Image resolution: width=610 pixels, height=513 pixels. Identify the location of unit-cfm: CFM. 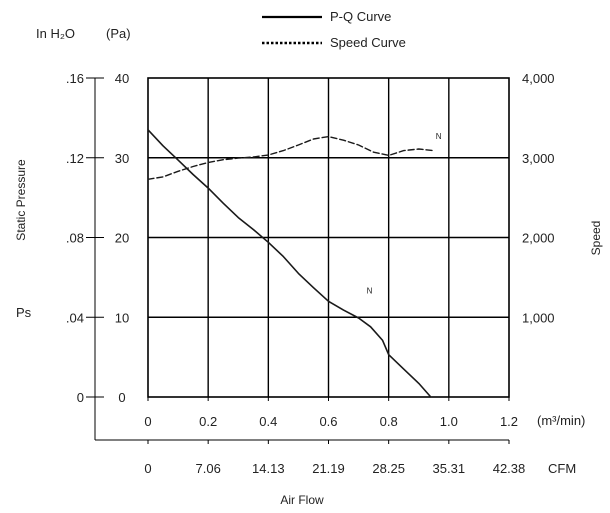
(562, 468).